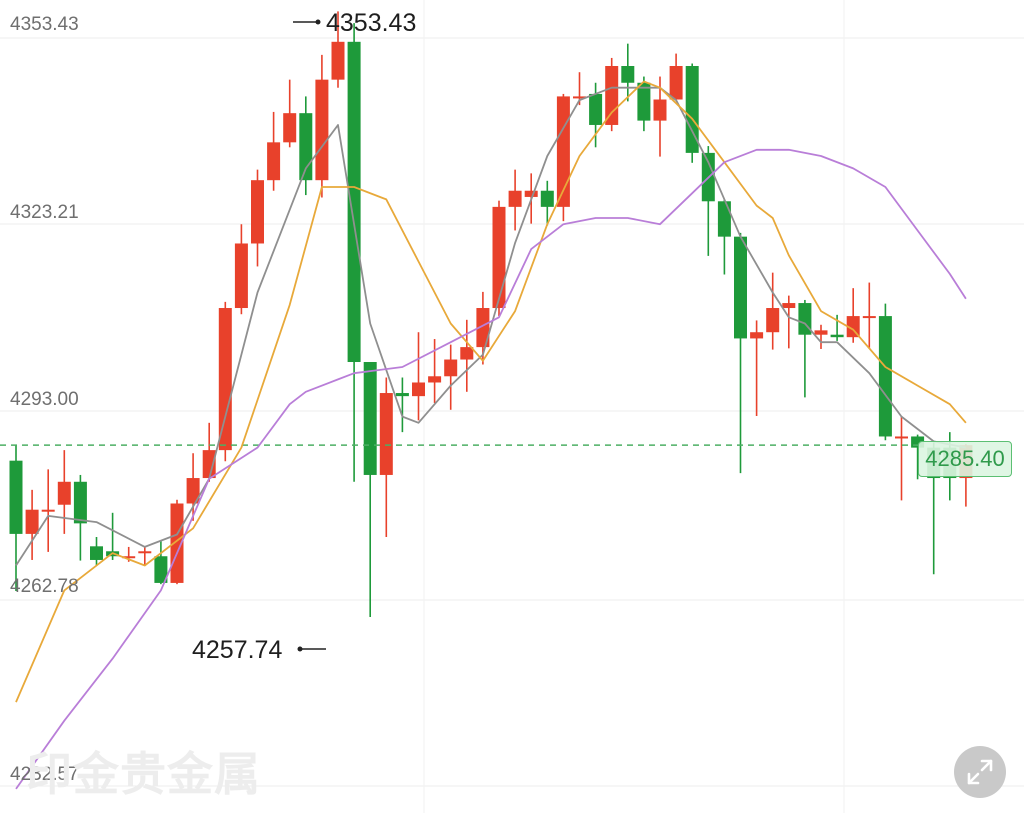 The image size is (1024, 813). Describe the element at coordinates (44, 212) in the screenshot. I see `y-tick-label: 4323.21` at that location.